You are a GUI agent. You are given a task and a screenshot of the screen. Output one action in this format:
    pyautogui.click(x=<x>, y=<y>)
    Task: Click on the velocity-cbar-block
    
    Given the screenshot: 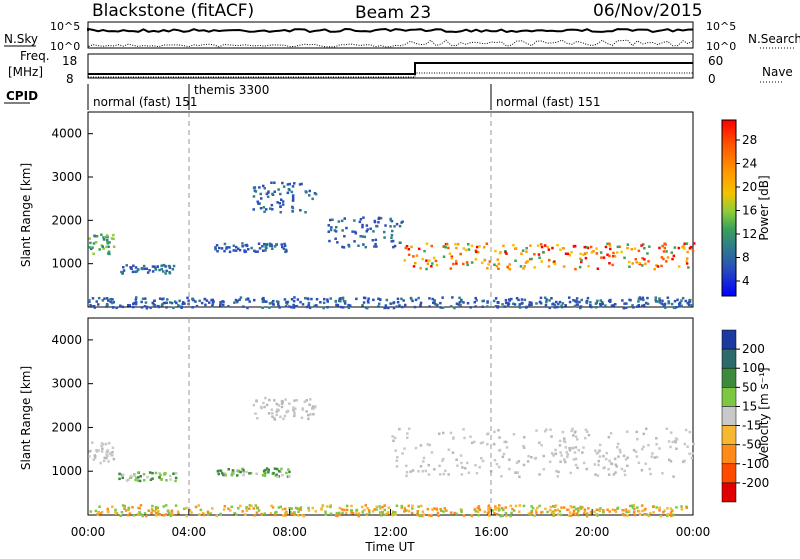 What is the action you would take?
    pyautogui.click(x=729, y=435)
    